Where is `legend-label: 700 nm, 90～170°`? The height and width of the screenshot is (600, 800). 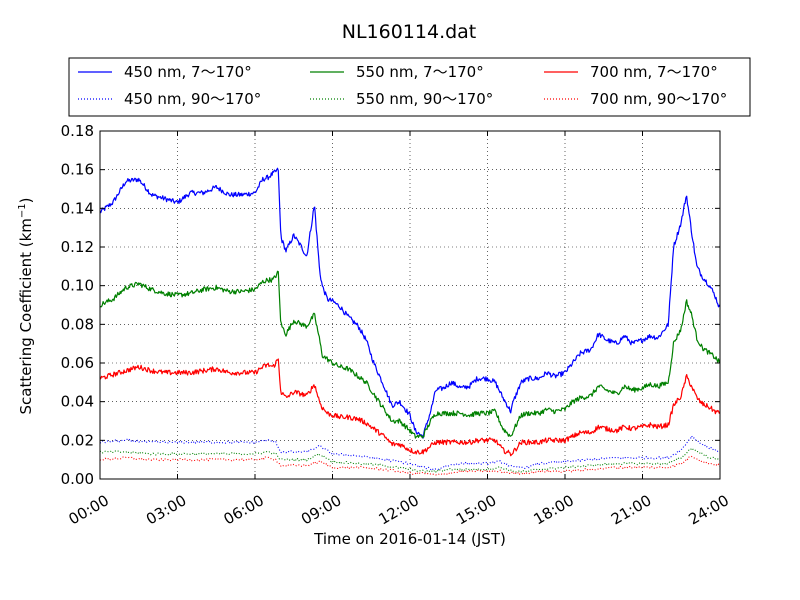 legend-label: 700 nm, 90～170° is located at coordinates (658, 99).